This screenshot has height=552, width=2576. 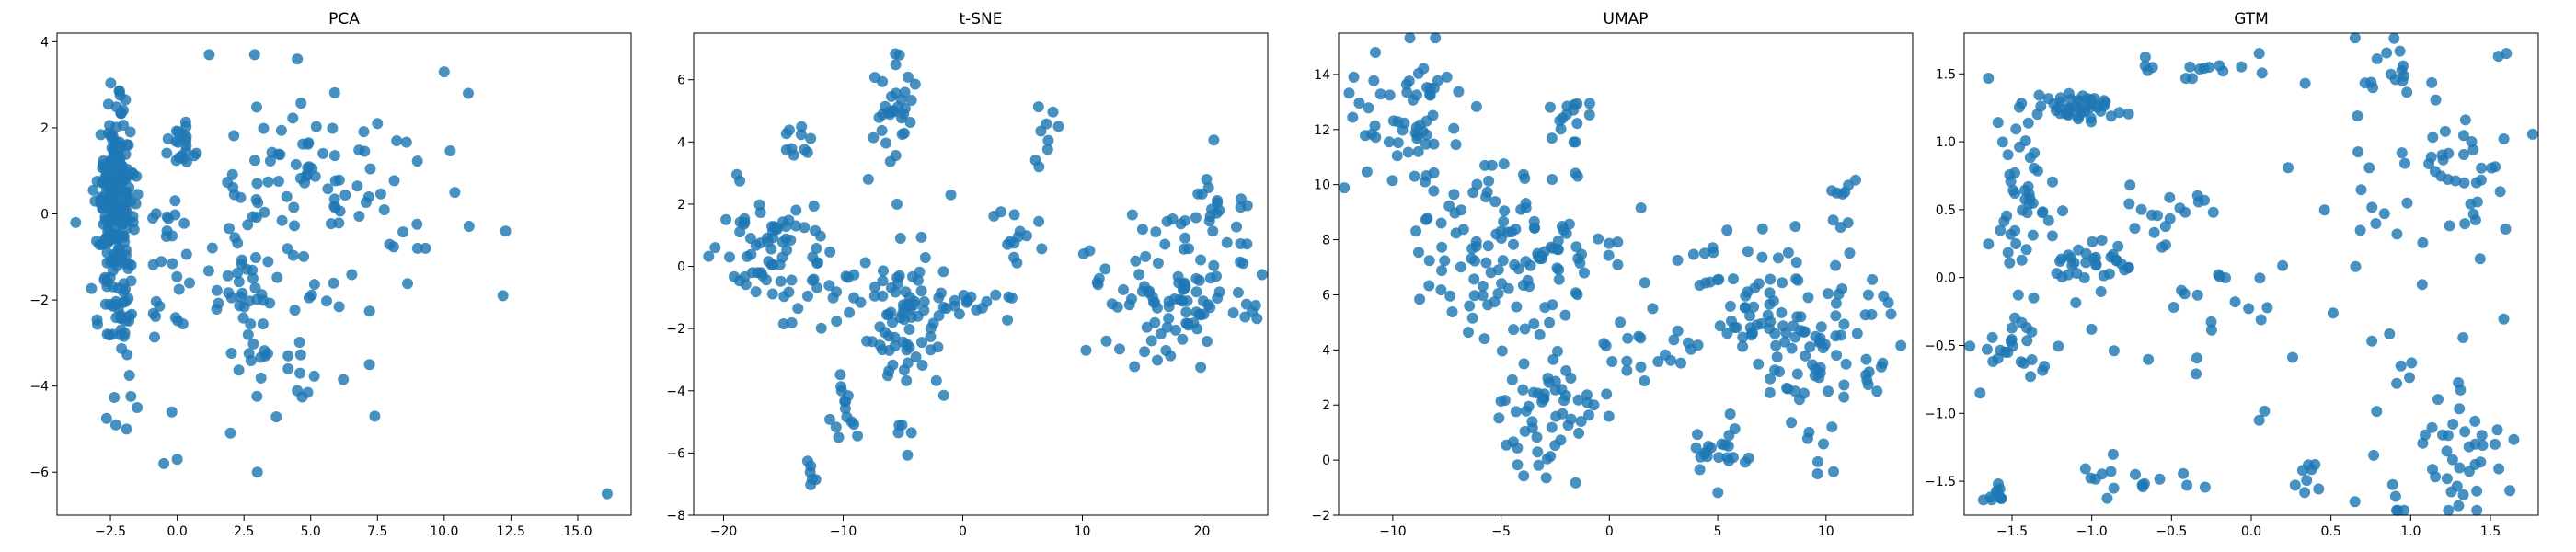 What do you see at coordinates (1202, 531) in the screenshot?
I see `tsne-x-tick-label: 20` at bounding box center [1202, 531].